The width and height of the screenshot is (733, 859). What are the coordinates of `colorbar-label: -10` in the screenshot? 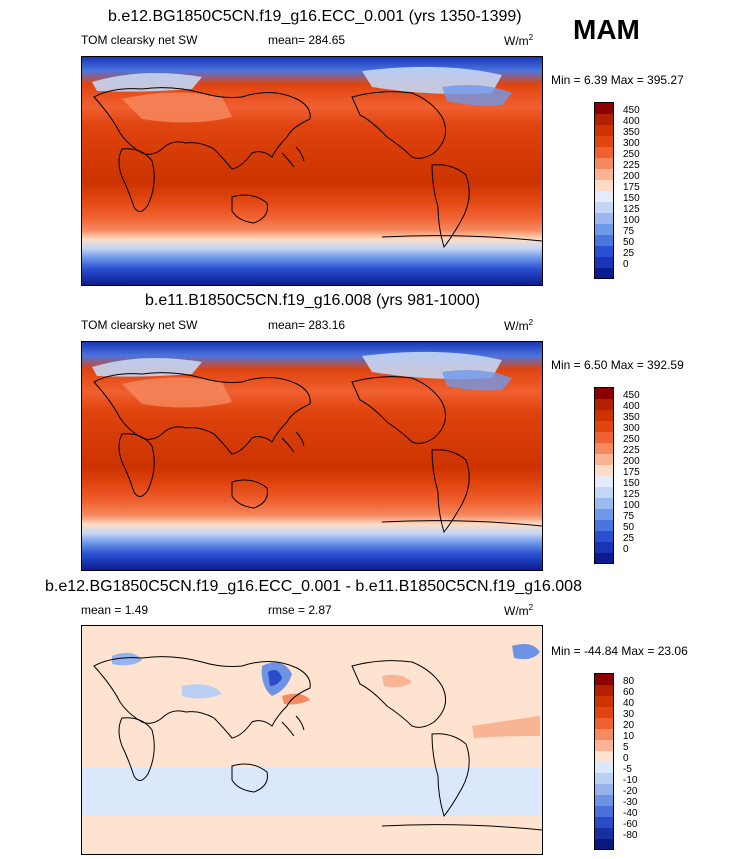 It's located at (630, 780).